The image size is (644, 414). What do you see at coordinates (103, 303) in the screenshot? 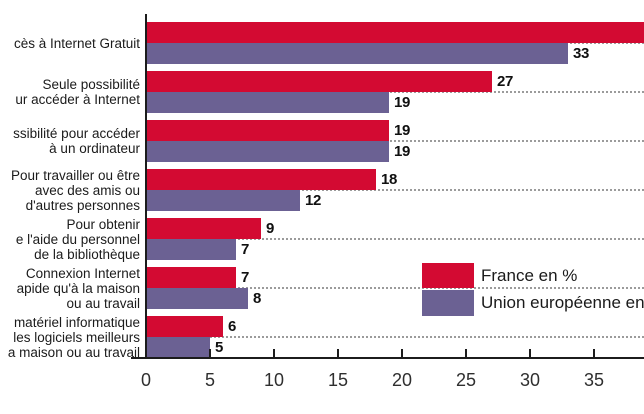
I see `category-label-line: ou au travail` at bounding box center [103, 303].